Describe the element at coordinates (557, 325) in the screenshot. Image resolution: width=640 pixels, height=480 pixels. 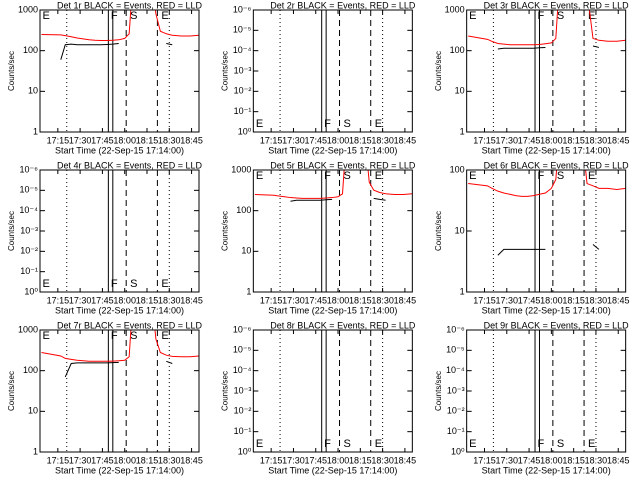
I see `chart-title: Det 9r BLACK = Events, RED = LLD` at that location.